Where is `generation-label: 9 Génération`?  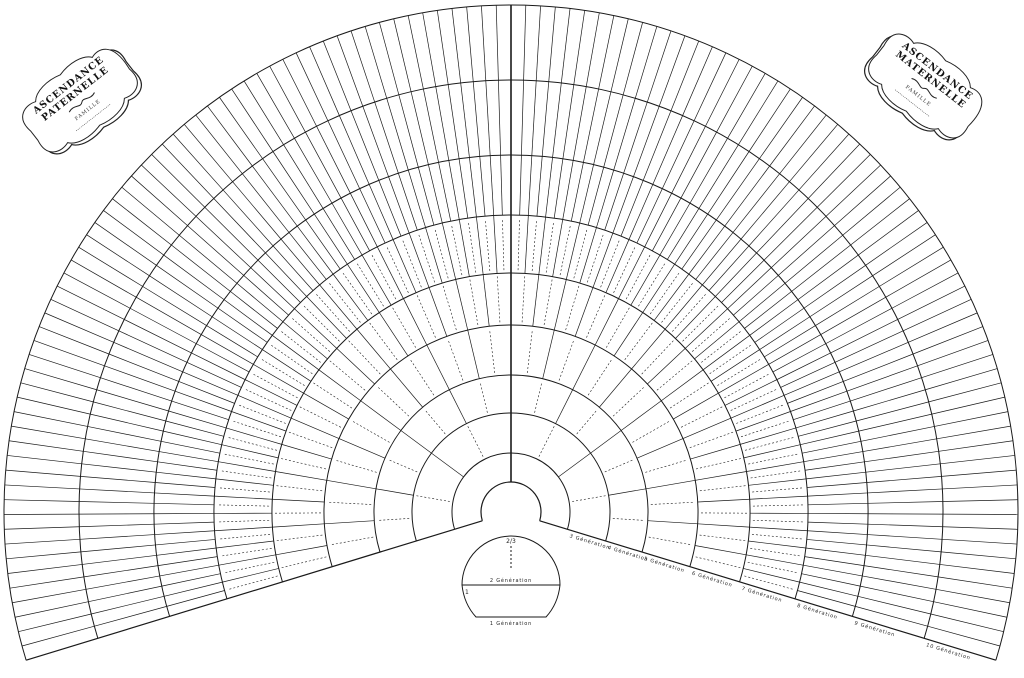 generation-label: 9 Génération is located at coordinates (875, 628).